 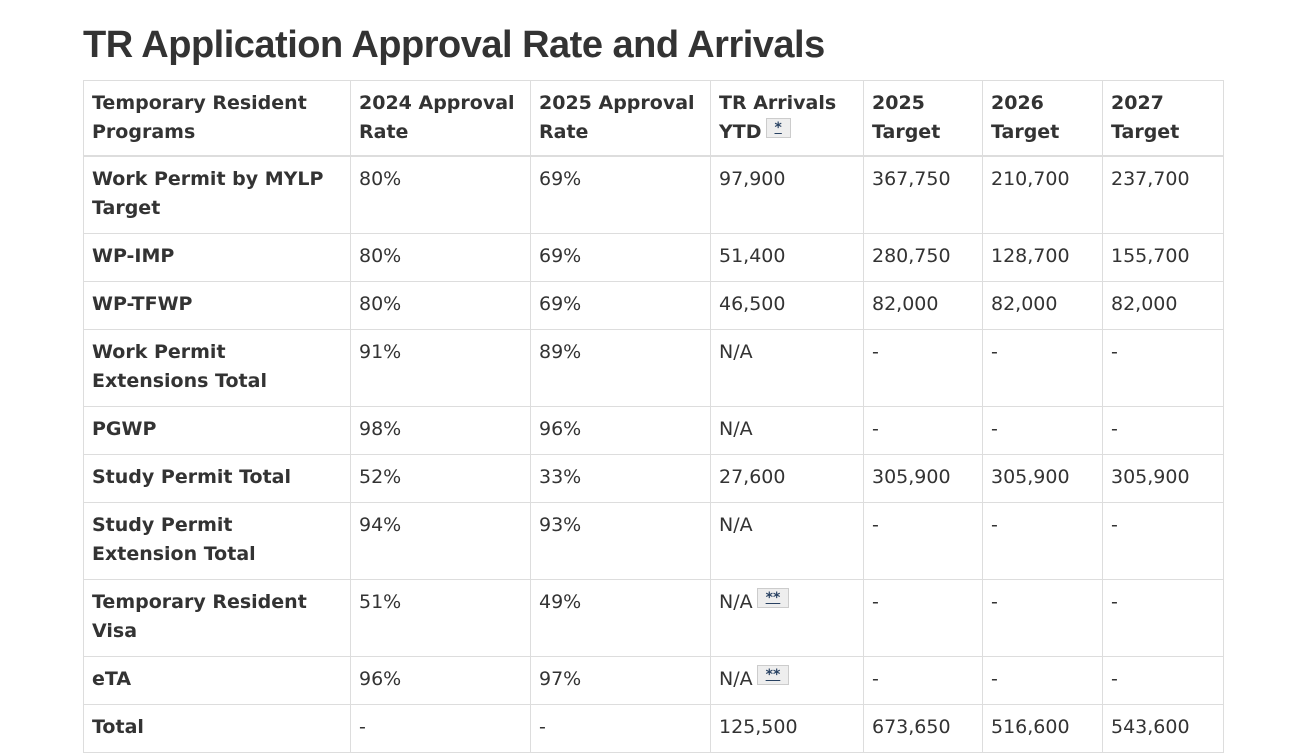 What do you see at coordinates (440, 680) in the screenshot?
I see `rate-2024-cell: 96%` at bounding box center [440, 680].